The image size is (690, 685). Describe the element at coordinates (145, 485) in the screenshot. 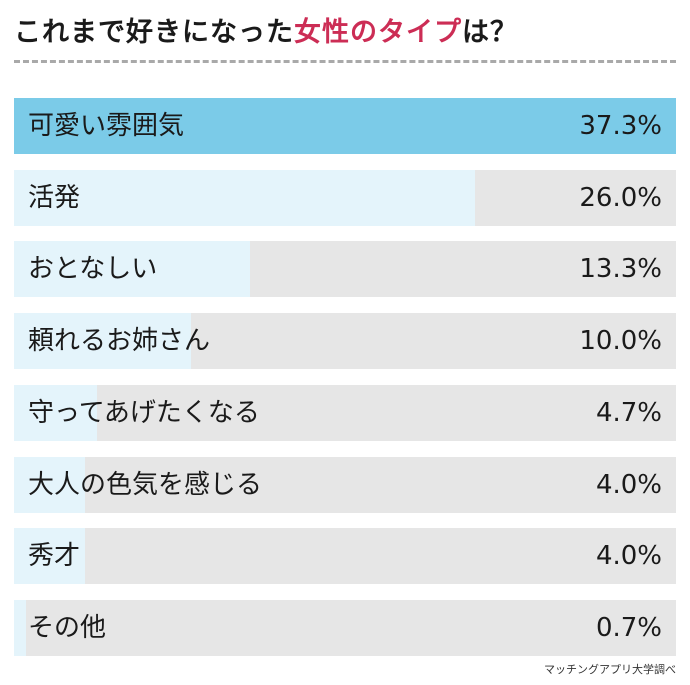

I see `bar-label: 大人の色気を感じる` at that location.